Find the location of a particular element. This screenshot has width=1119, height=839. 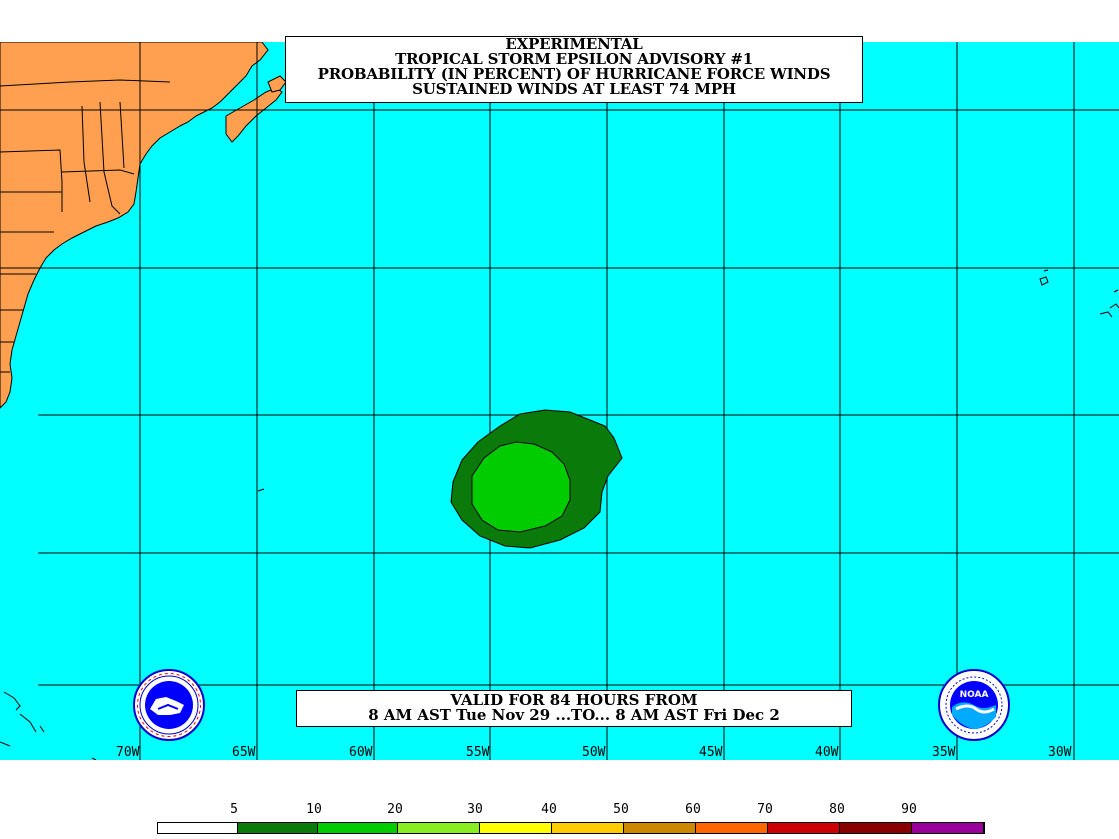

land-north-america is located at coordinates (134, 225).